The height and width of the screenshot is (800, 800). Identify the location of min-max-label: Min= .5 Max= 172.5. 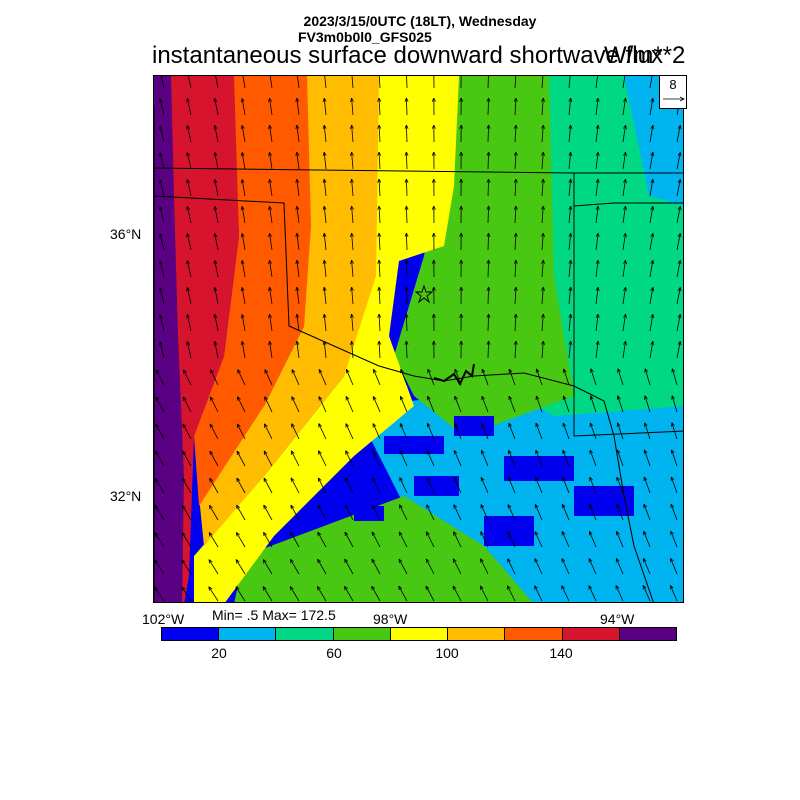
(274, 615).